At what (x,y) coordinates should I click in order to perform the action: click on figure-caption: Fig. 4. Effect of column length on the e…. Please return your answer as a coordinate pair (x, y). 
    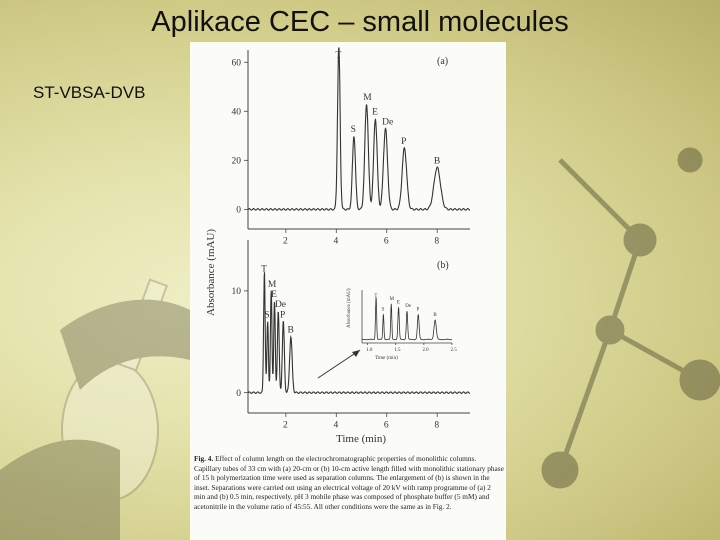
    Looking at the image, I should click on (349, 483).